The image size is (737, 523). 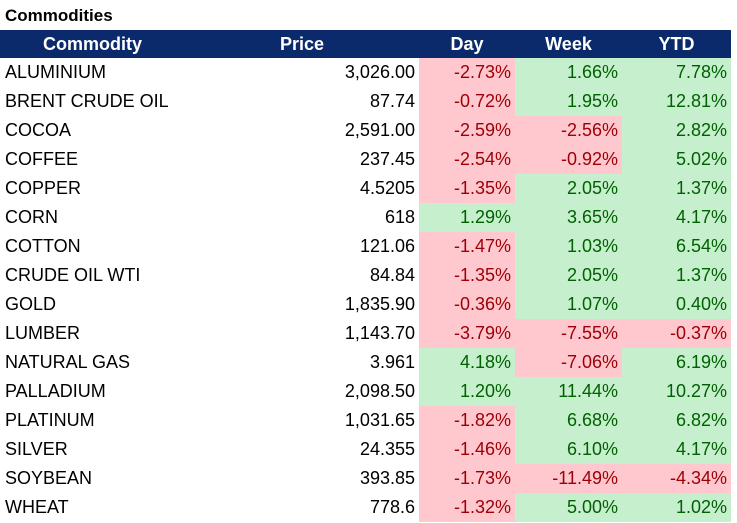 What do you see at coordinates (568, 217) in the screenshot?
I see `week-change-cell: 3.65%` at bounding box center [568, 217].